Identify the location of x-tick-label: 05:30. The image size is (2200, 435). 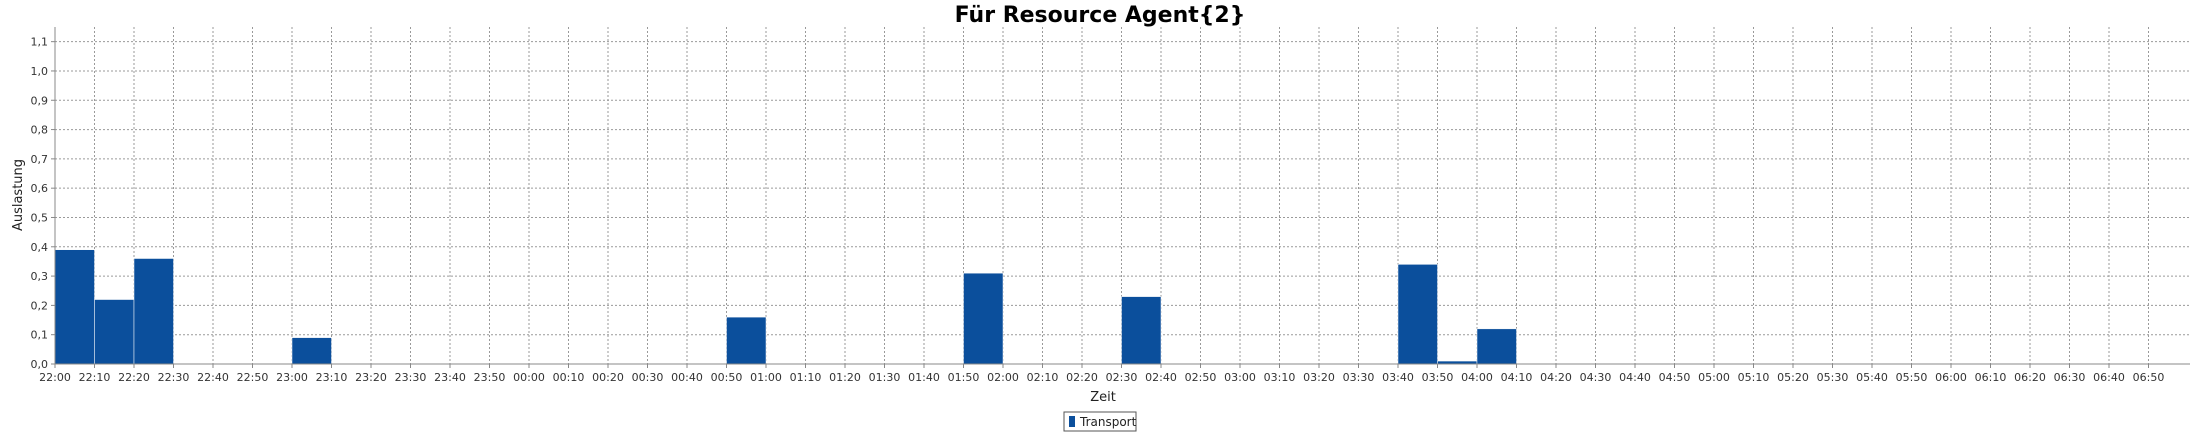
(1833, 377).